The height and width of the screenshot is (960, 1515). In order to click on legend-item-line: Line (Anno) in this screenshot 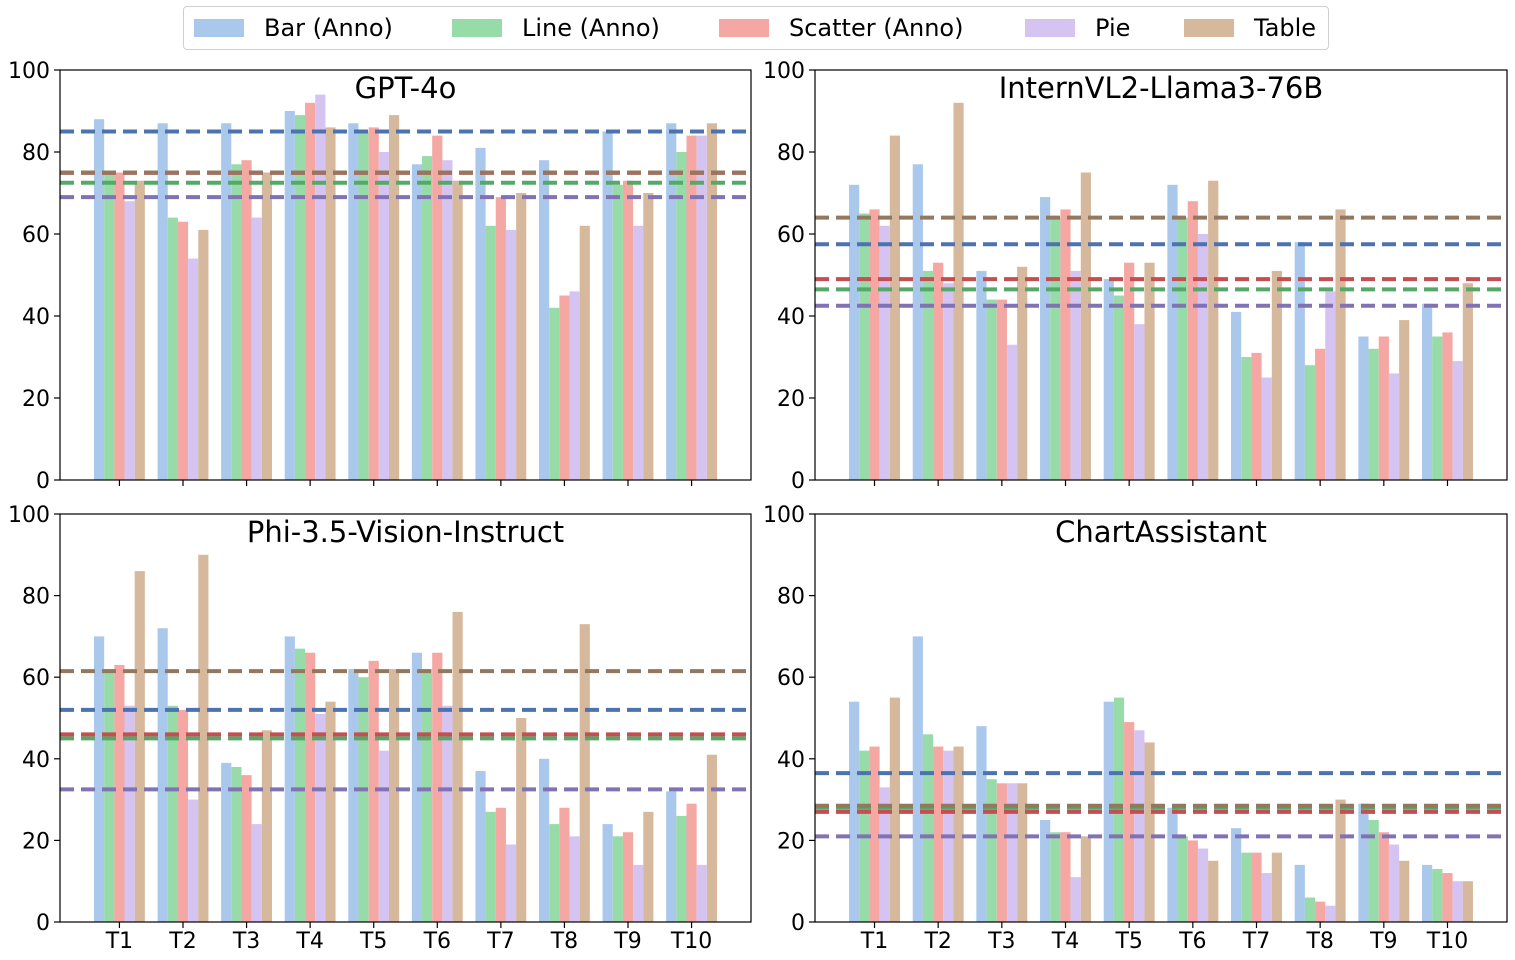, I will do `click(556, 28)`.